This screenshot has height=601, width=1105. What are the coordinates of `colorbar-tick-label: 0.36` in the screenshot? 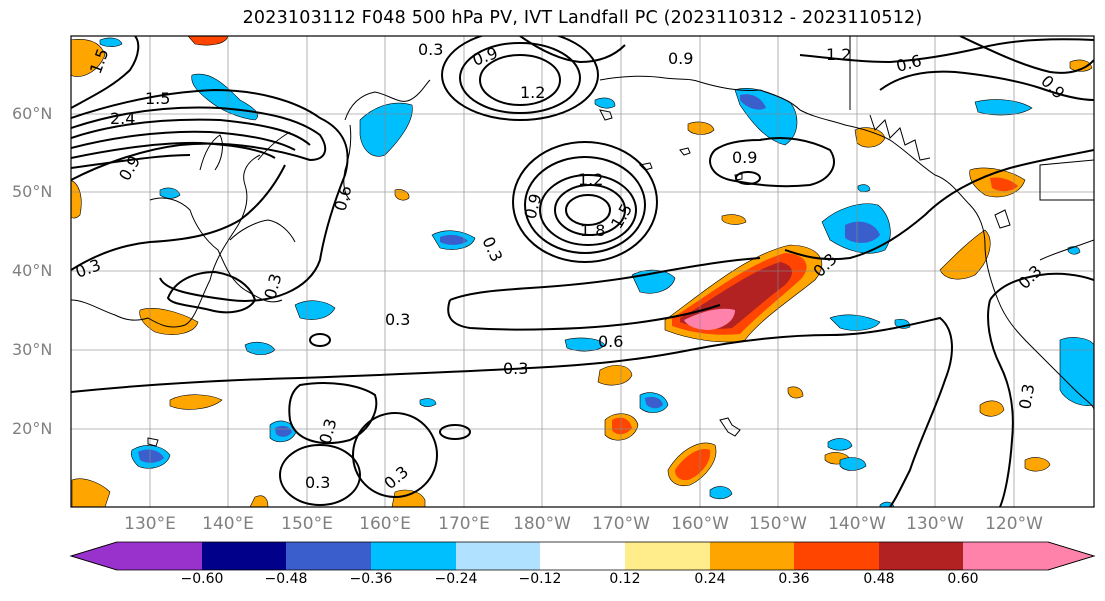 It's located at (794, 579).